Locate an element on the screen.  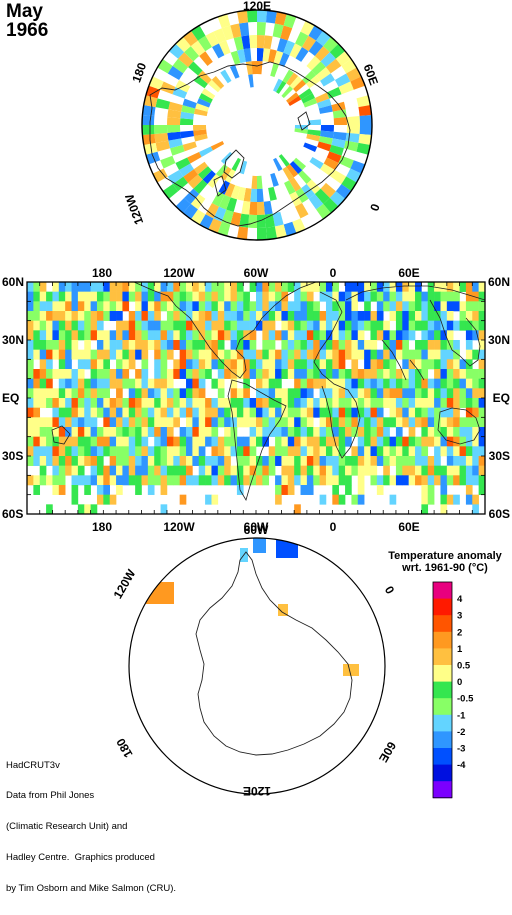
legend-title-block: Temperature anomaly wrt. 1961-90 (°C) is located at coordinates (445, 562).